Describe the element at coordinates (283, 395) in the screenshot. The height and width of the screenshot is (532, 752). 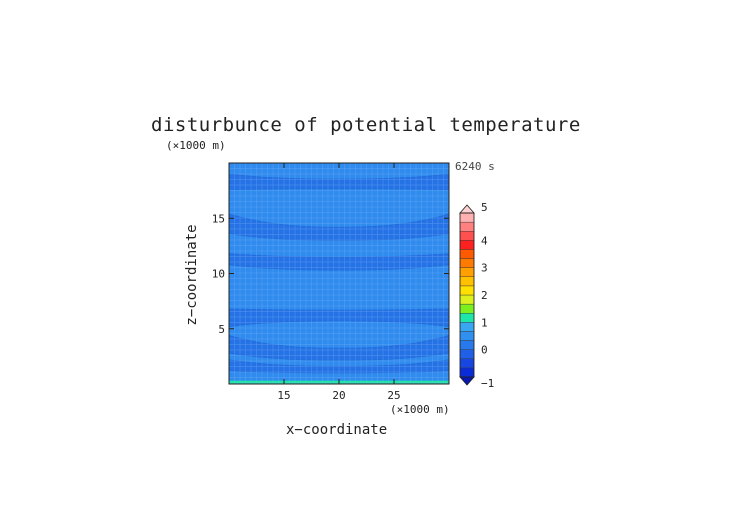
I see `x-tick-label-15: 15` at that location.